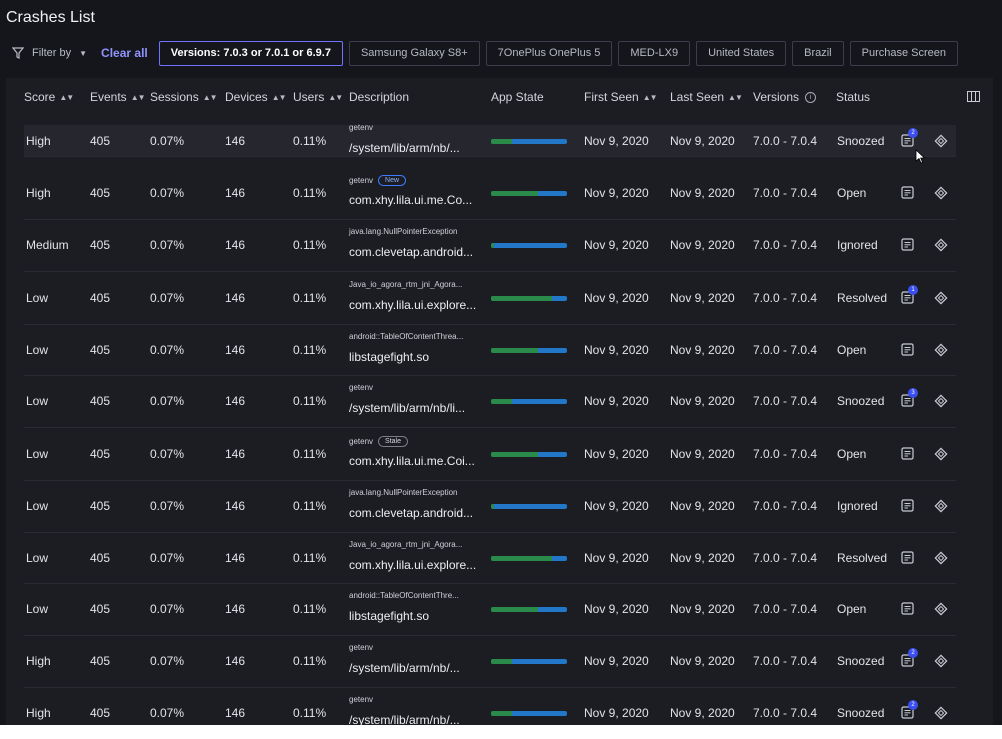  What do you see at coordinates (621, 97) in the screenshot?
I see `column-header-first-seen: First Seen ▲▼` at bounding box center [621, 97].